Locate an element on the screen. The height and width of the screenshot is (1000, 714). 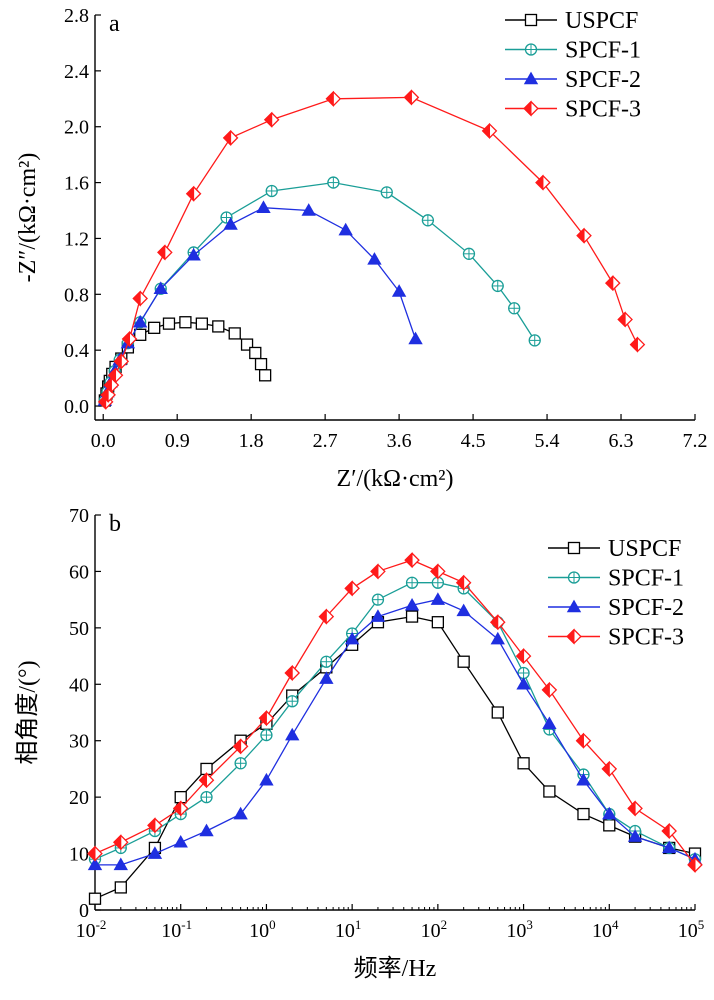
x-tick-label: 10⁻² is located at coordinates (91, 929).